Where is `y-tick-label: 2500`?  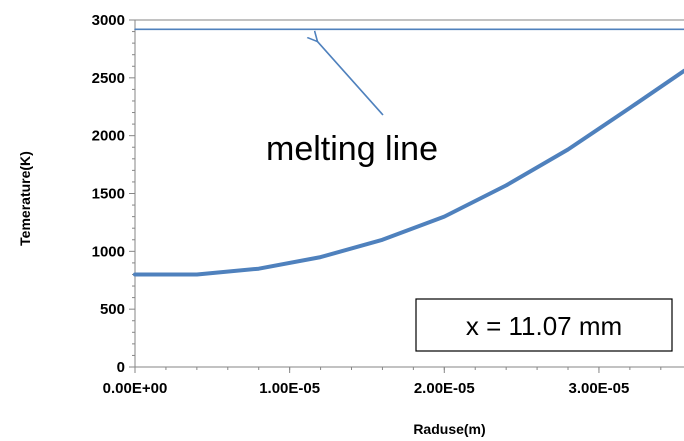
y-tick-label: 2500 is located at coordinates (108, 78).